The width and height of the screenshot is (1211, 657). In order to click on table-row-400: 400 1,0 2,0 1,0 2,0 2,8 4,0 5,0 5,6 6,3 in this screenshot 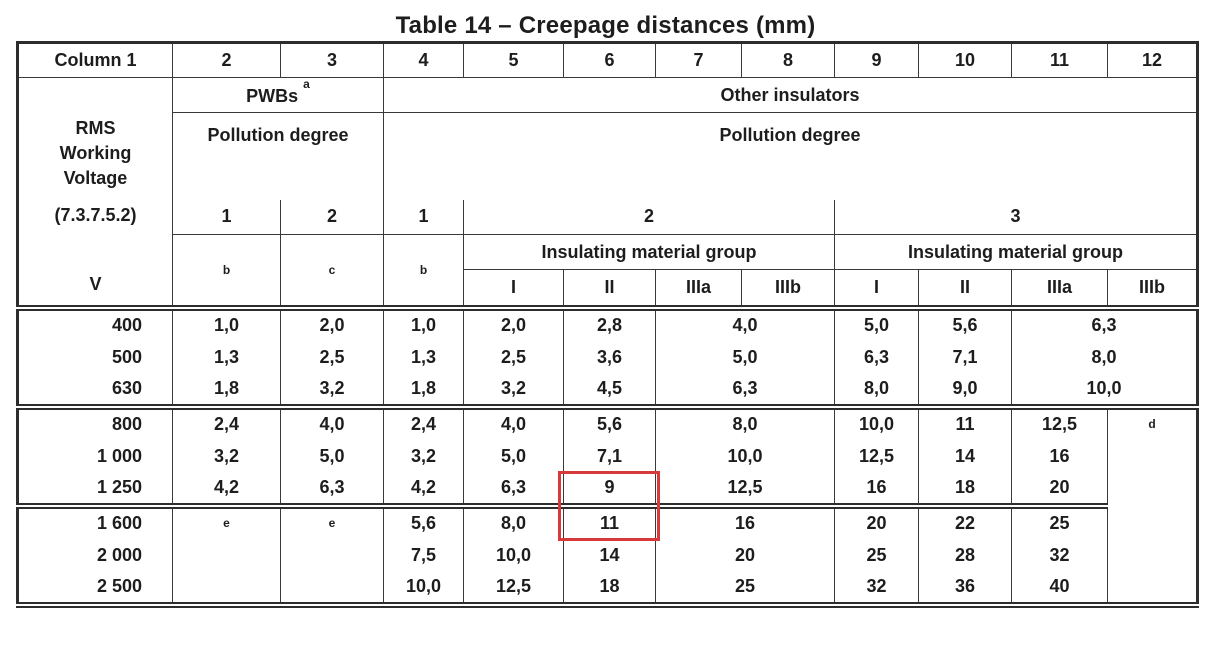, I will do `click(607, 322)`.